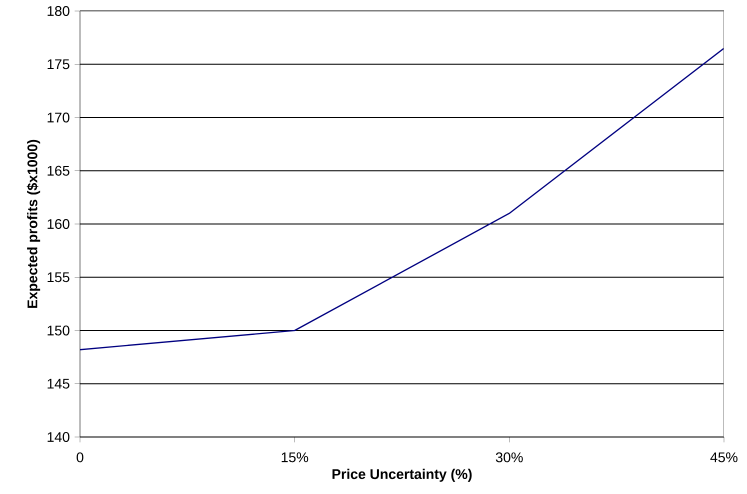 The width and height of the screenshot is (747, 494). Describe the element at coordinates (509, 457) in the screenshot. I see `x-tick-label: 30%` at that location.